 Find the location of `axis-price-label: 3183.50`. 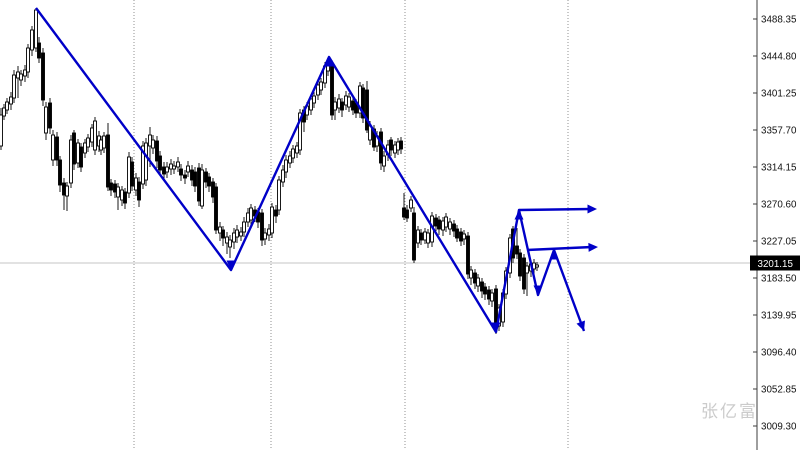

axis-price-label: 3183.50 is located at coordinates (779, 278).